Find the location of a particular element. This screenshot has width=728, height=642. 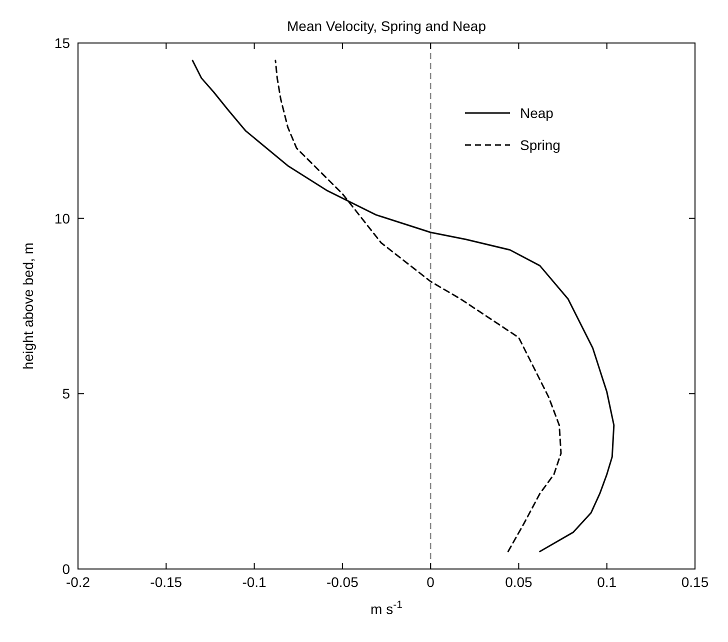

x-tick-label: -0.15 is located at coordinates (166, 582).